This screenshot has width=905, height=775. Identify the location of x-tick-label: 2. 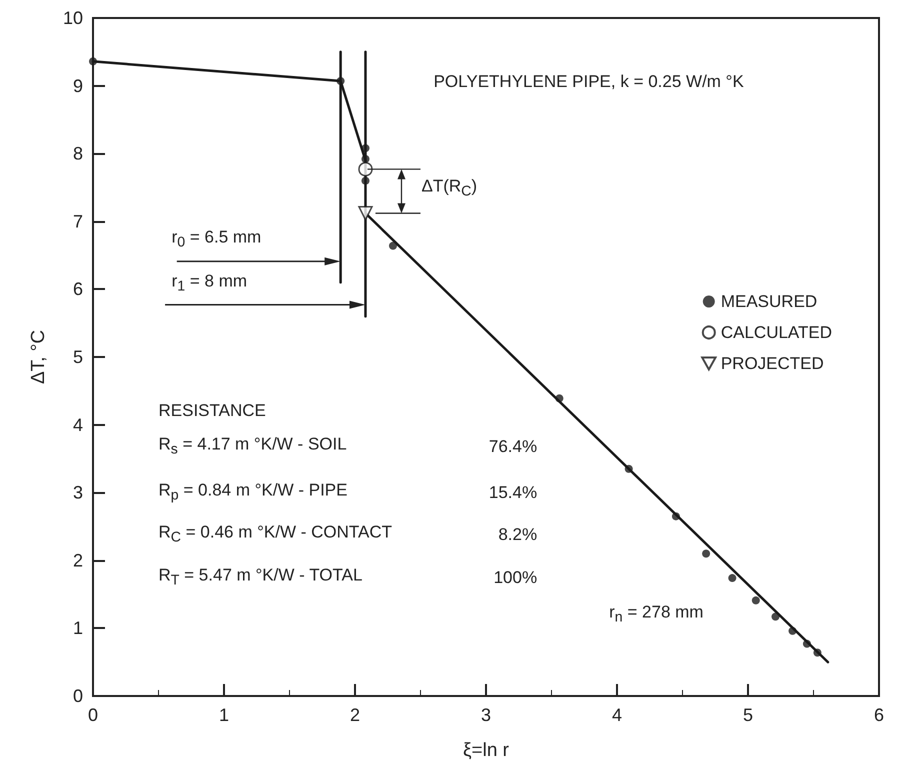
(355, 715).